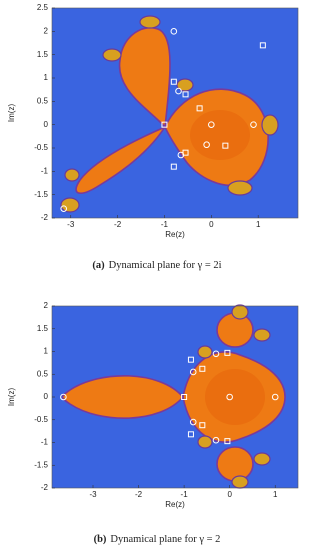  I want to click on caption: (b) Dynamical plane for γ = 2, so click(157, 539).